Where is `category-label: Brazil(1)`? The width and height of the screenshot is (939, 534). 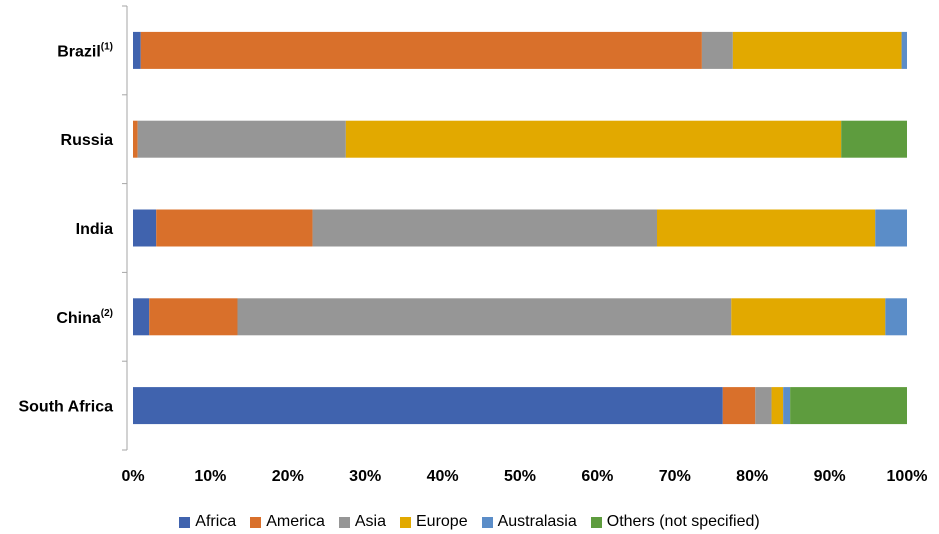 category-label: Brazil(1) is located at coordinates (85, 50).